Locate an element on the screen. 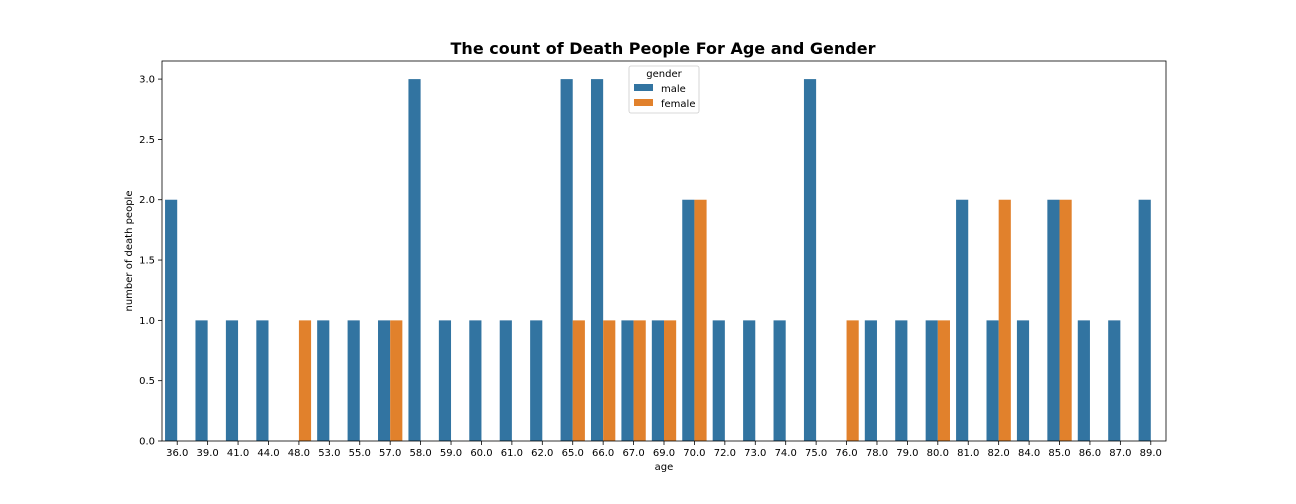 This screenshot has width=1296, height=504. legend-swatch-female is located at coordinates (643, 102).